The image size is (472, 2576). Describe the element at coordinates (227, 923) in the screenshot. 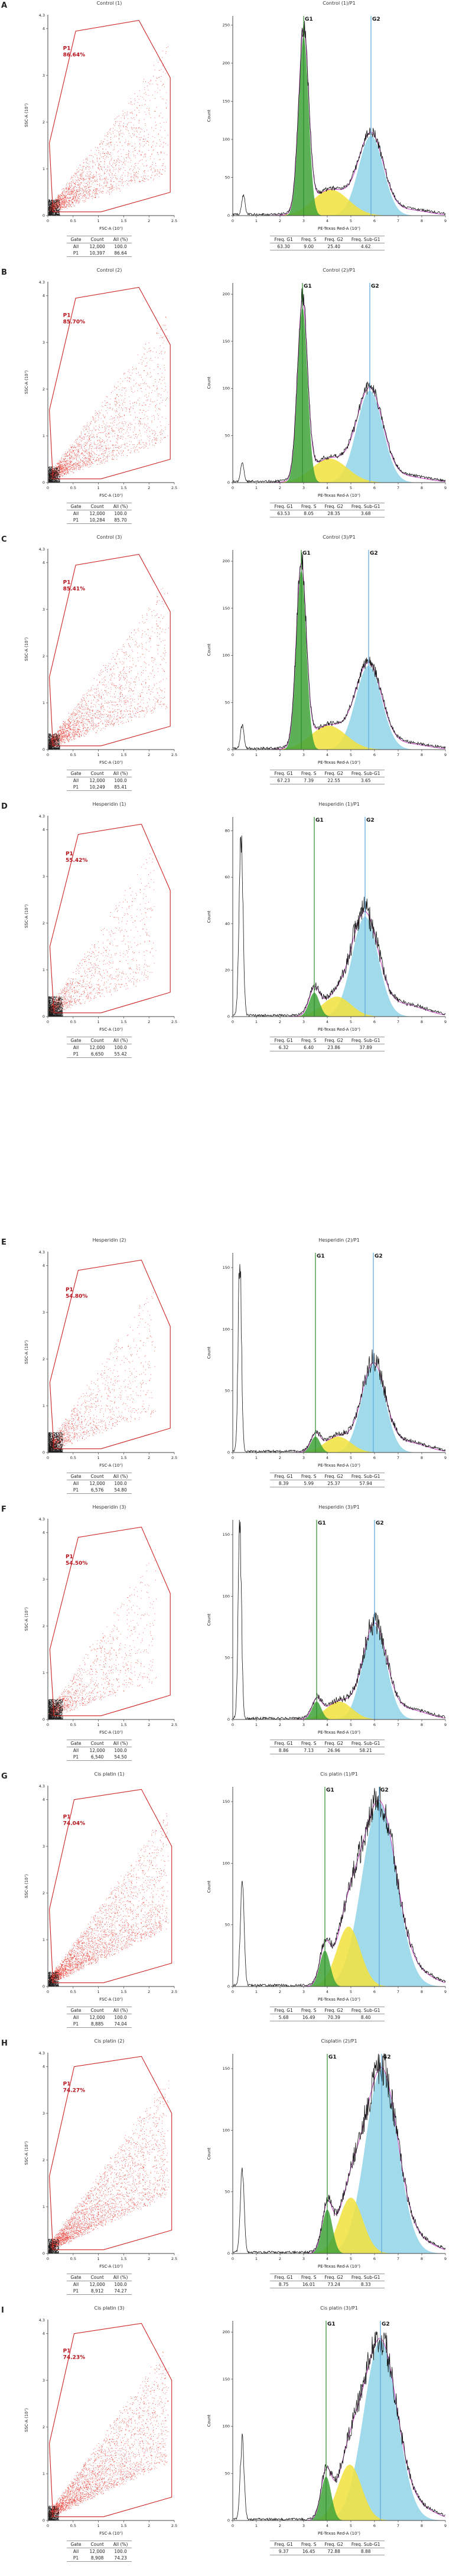

I see `svg-text: 40` at that location.